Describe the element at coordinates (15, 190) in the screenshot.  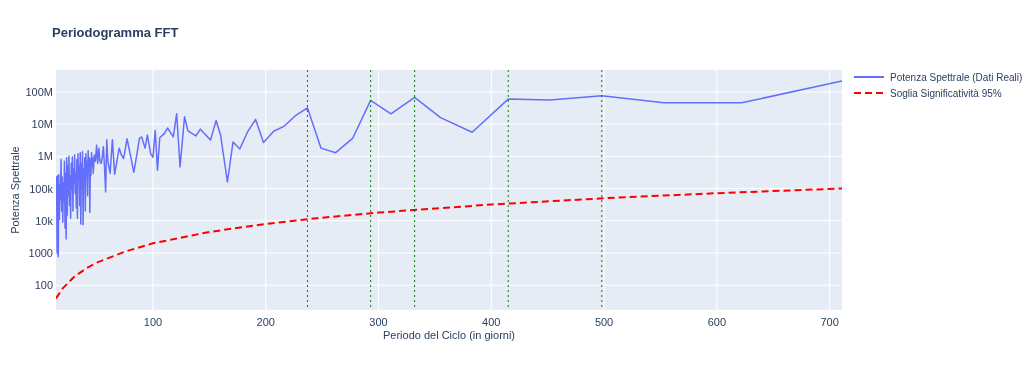
I see `y-axis-title: Potenza Spettrale` at that location.